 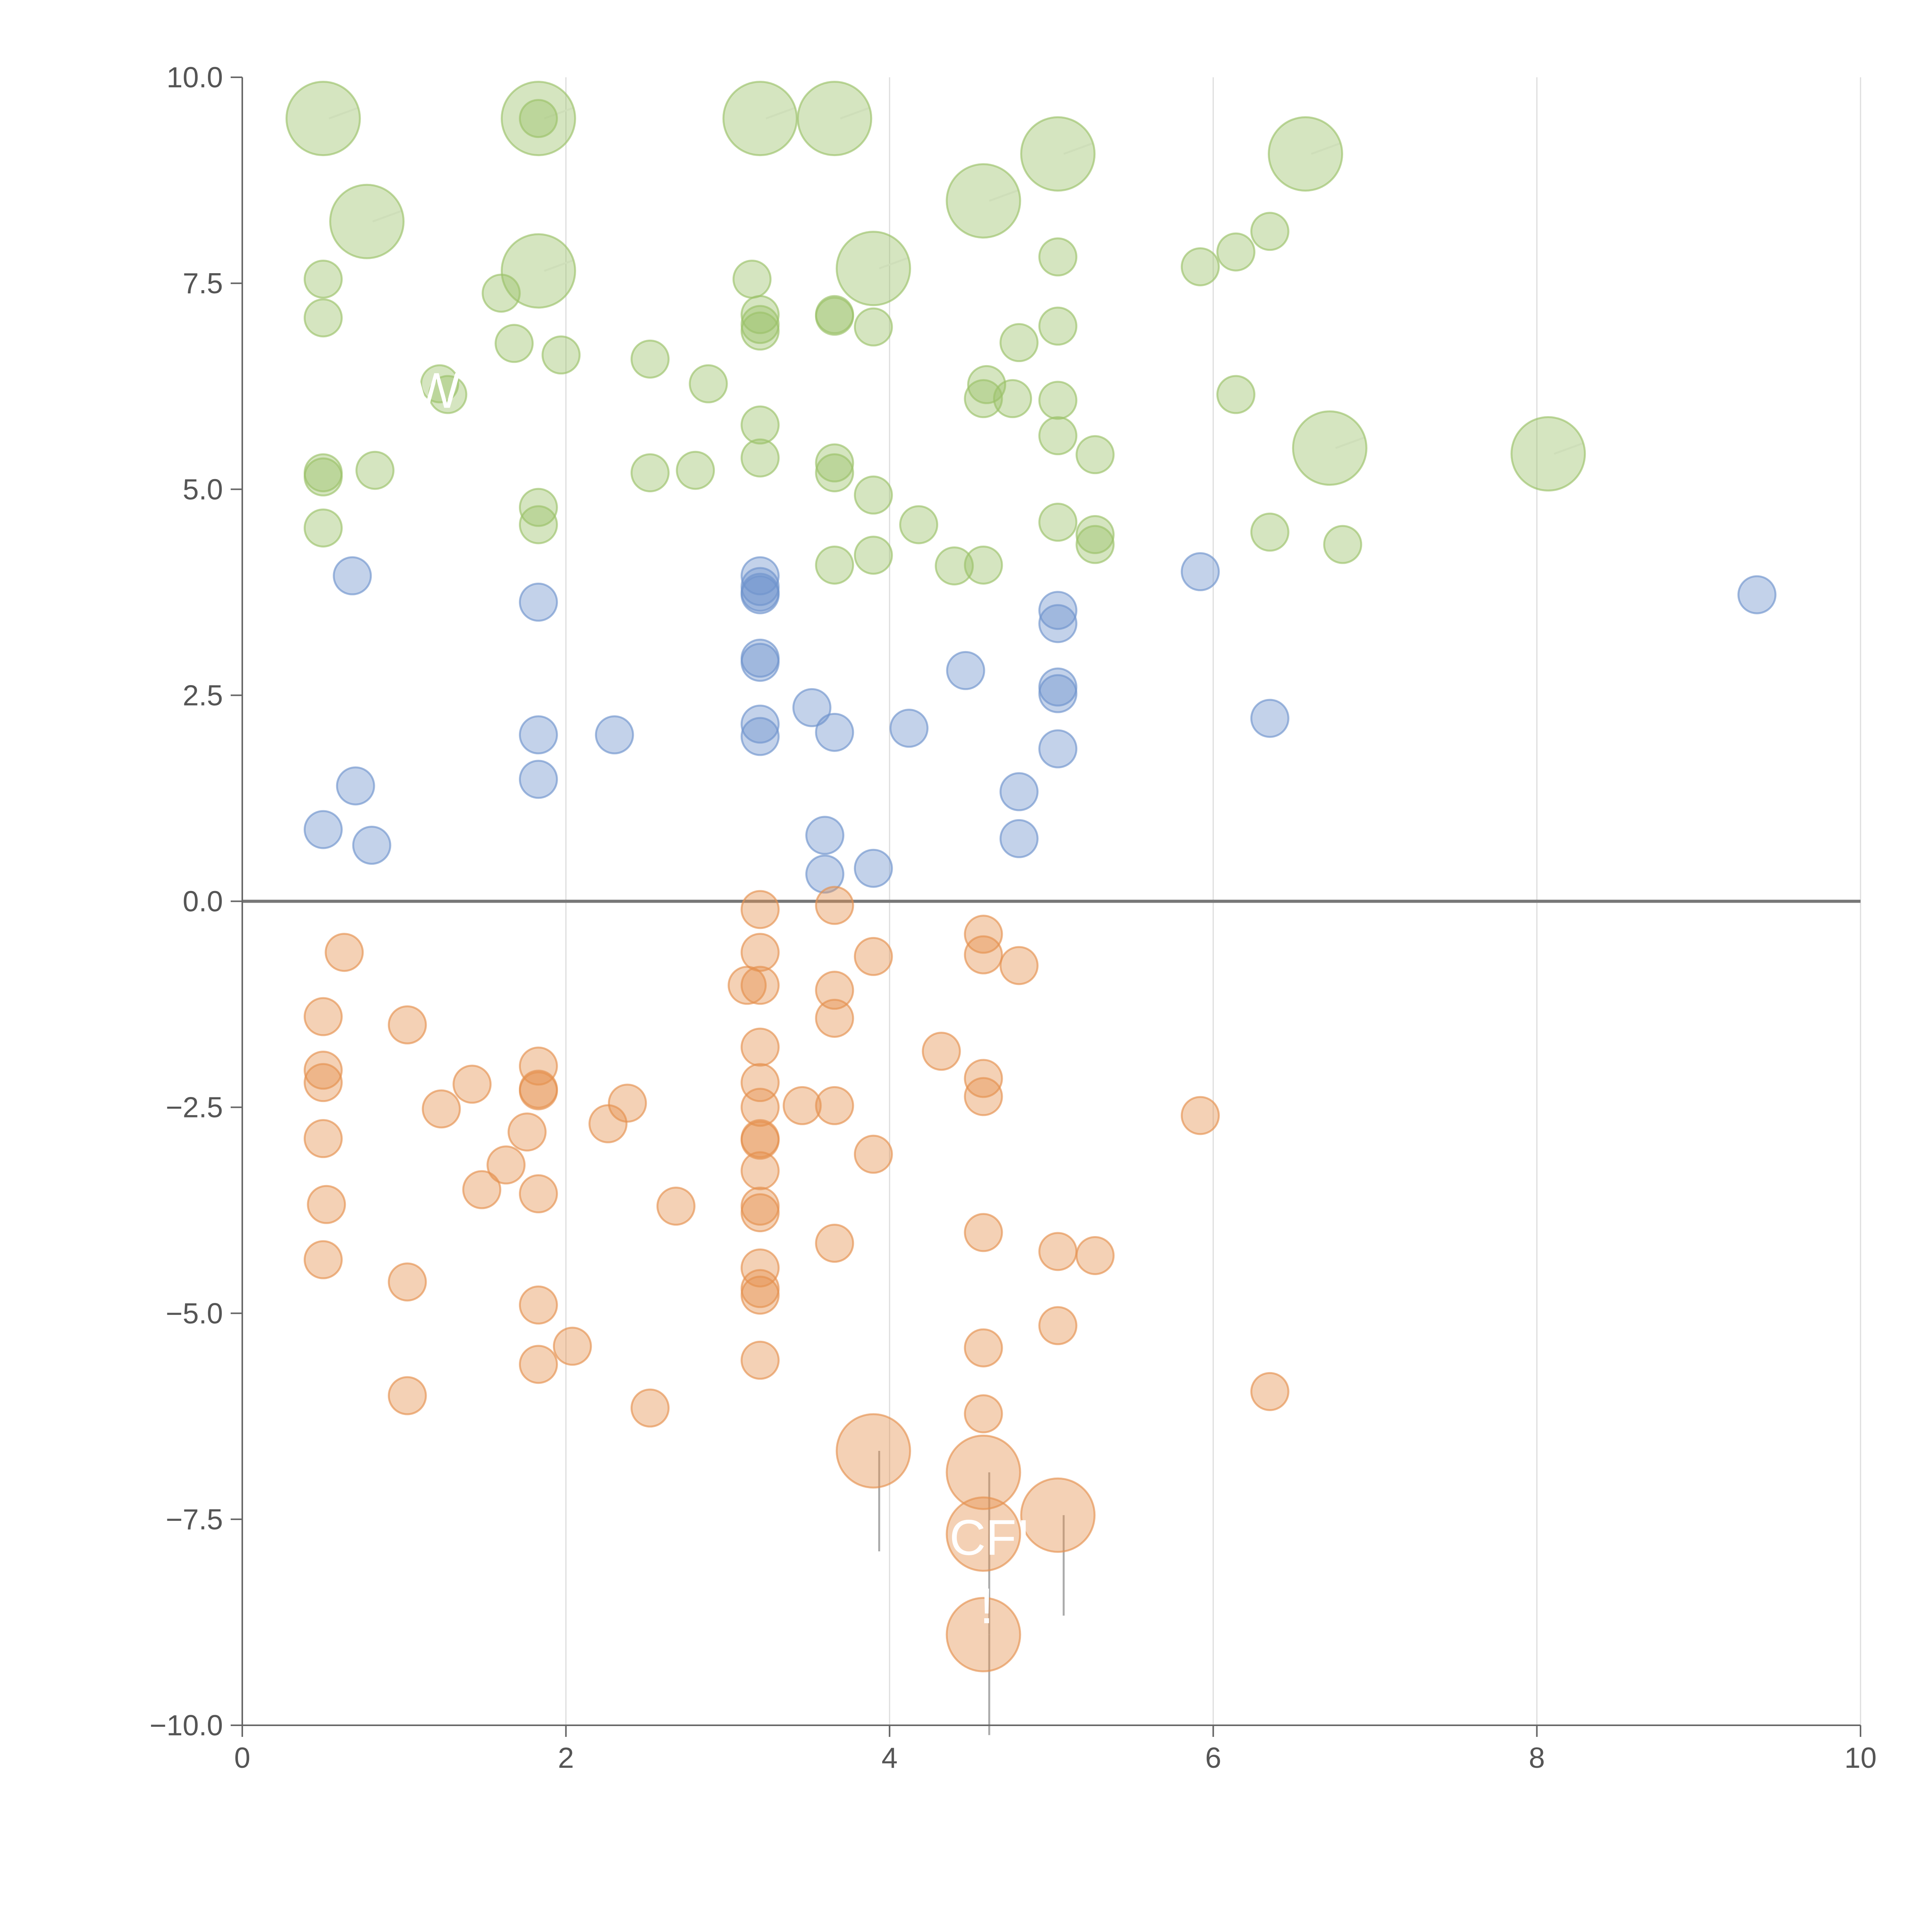 What do you see at coordinates (194, 1313) in the screenshot?
I see `y-tick-label-2: −5.0` at bounding box center [194, 1313].